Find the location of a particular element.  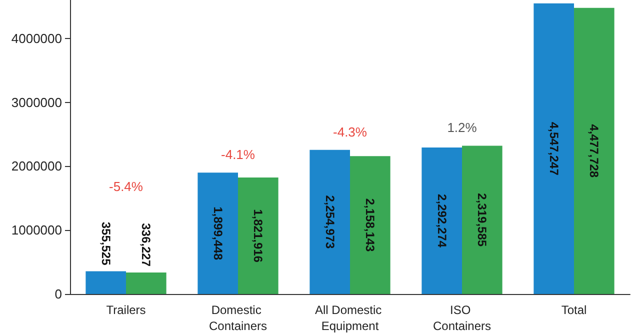

annotation: -4.1% is located at coordinates (238, 154).